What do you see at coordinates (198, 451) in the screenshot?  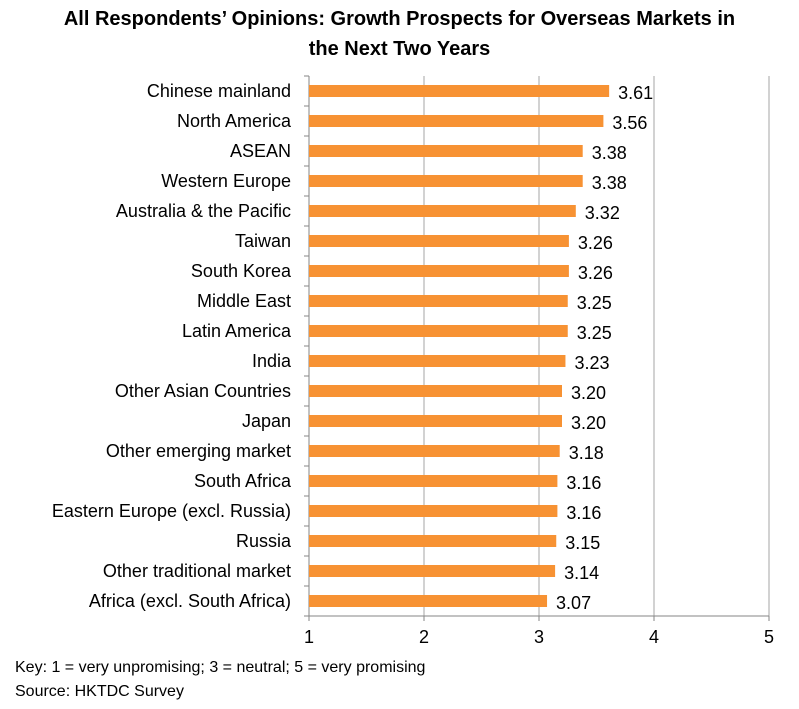 I see `category-label: Other emerging market` at bounding box center [198, 451].